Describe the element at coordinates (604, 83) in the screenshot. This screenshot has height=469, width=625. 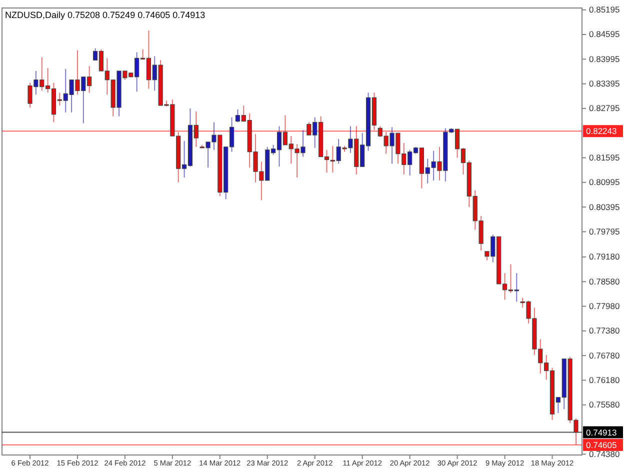
I see `y-tick-label: 0.83395` at that location.